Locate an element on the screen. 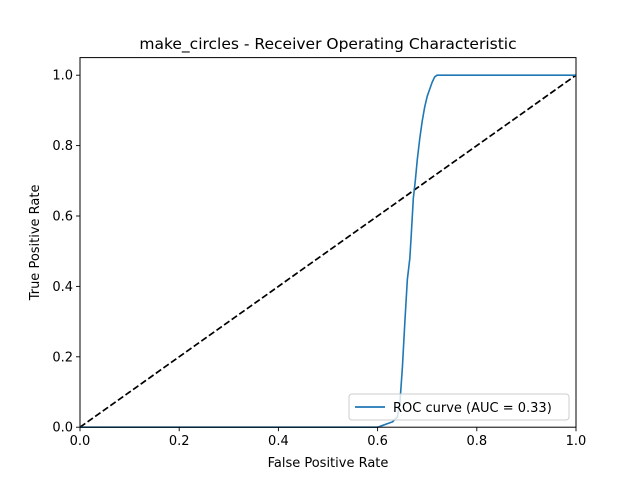 The height and width of the screenshot is (480, 640). legend-box is located at coordinates (459, 407).